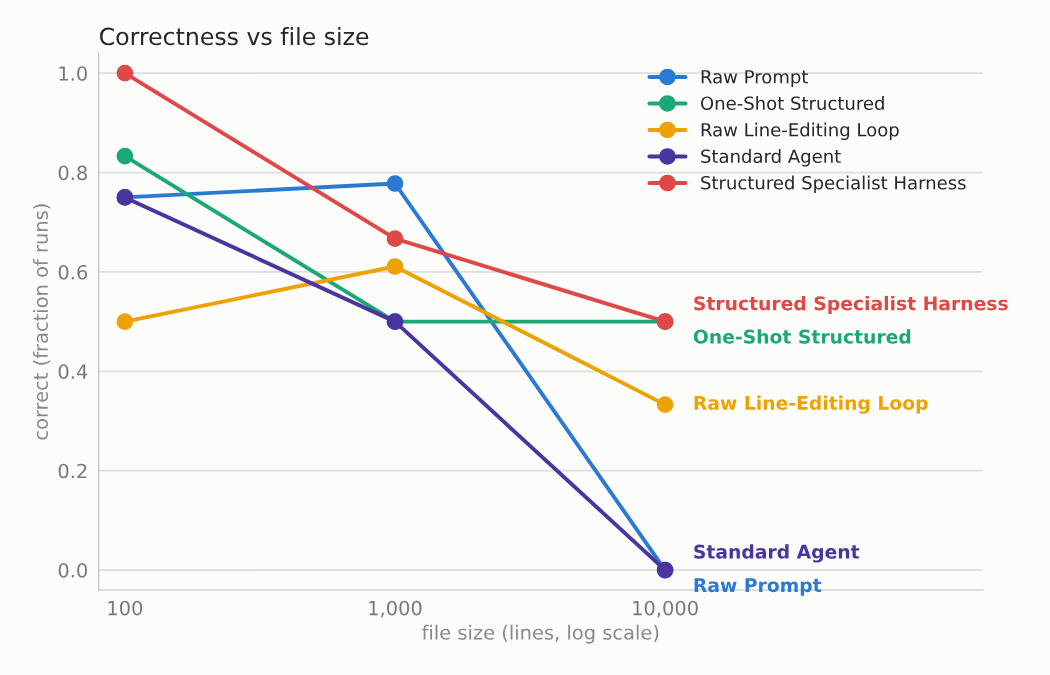 This screenshot has height=675, width=1050. I want to click on x-tick-label: 100, so click(125, 608).